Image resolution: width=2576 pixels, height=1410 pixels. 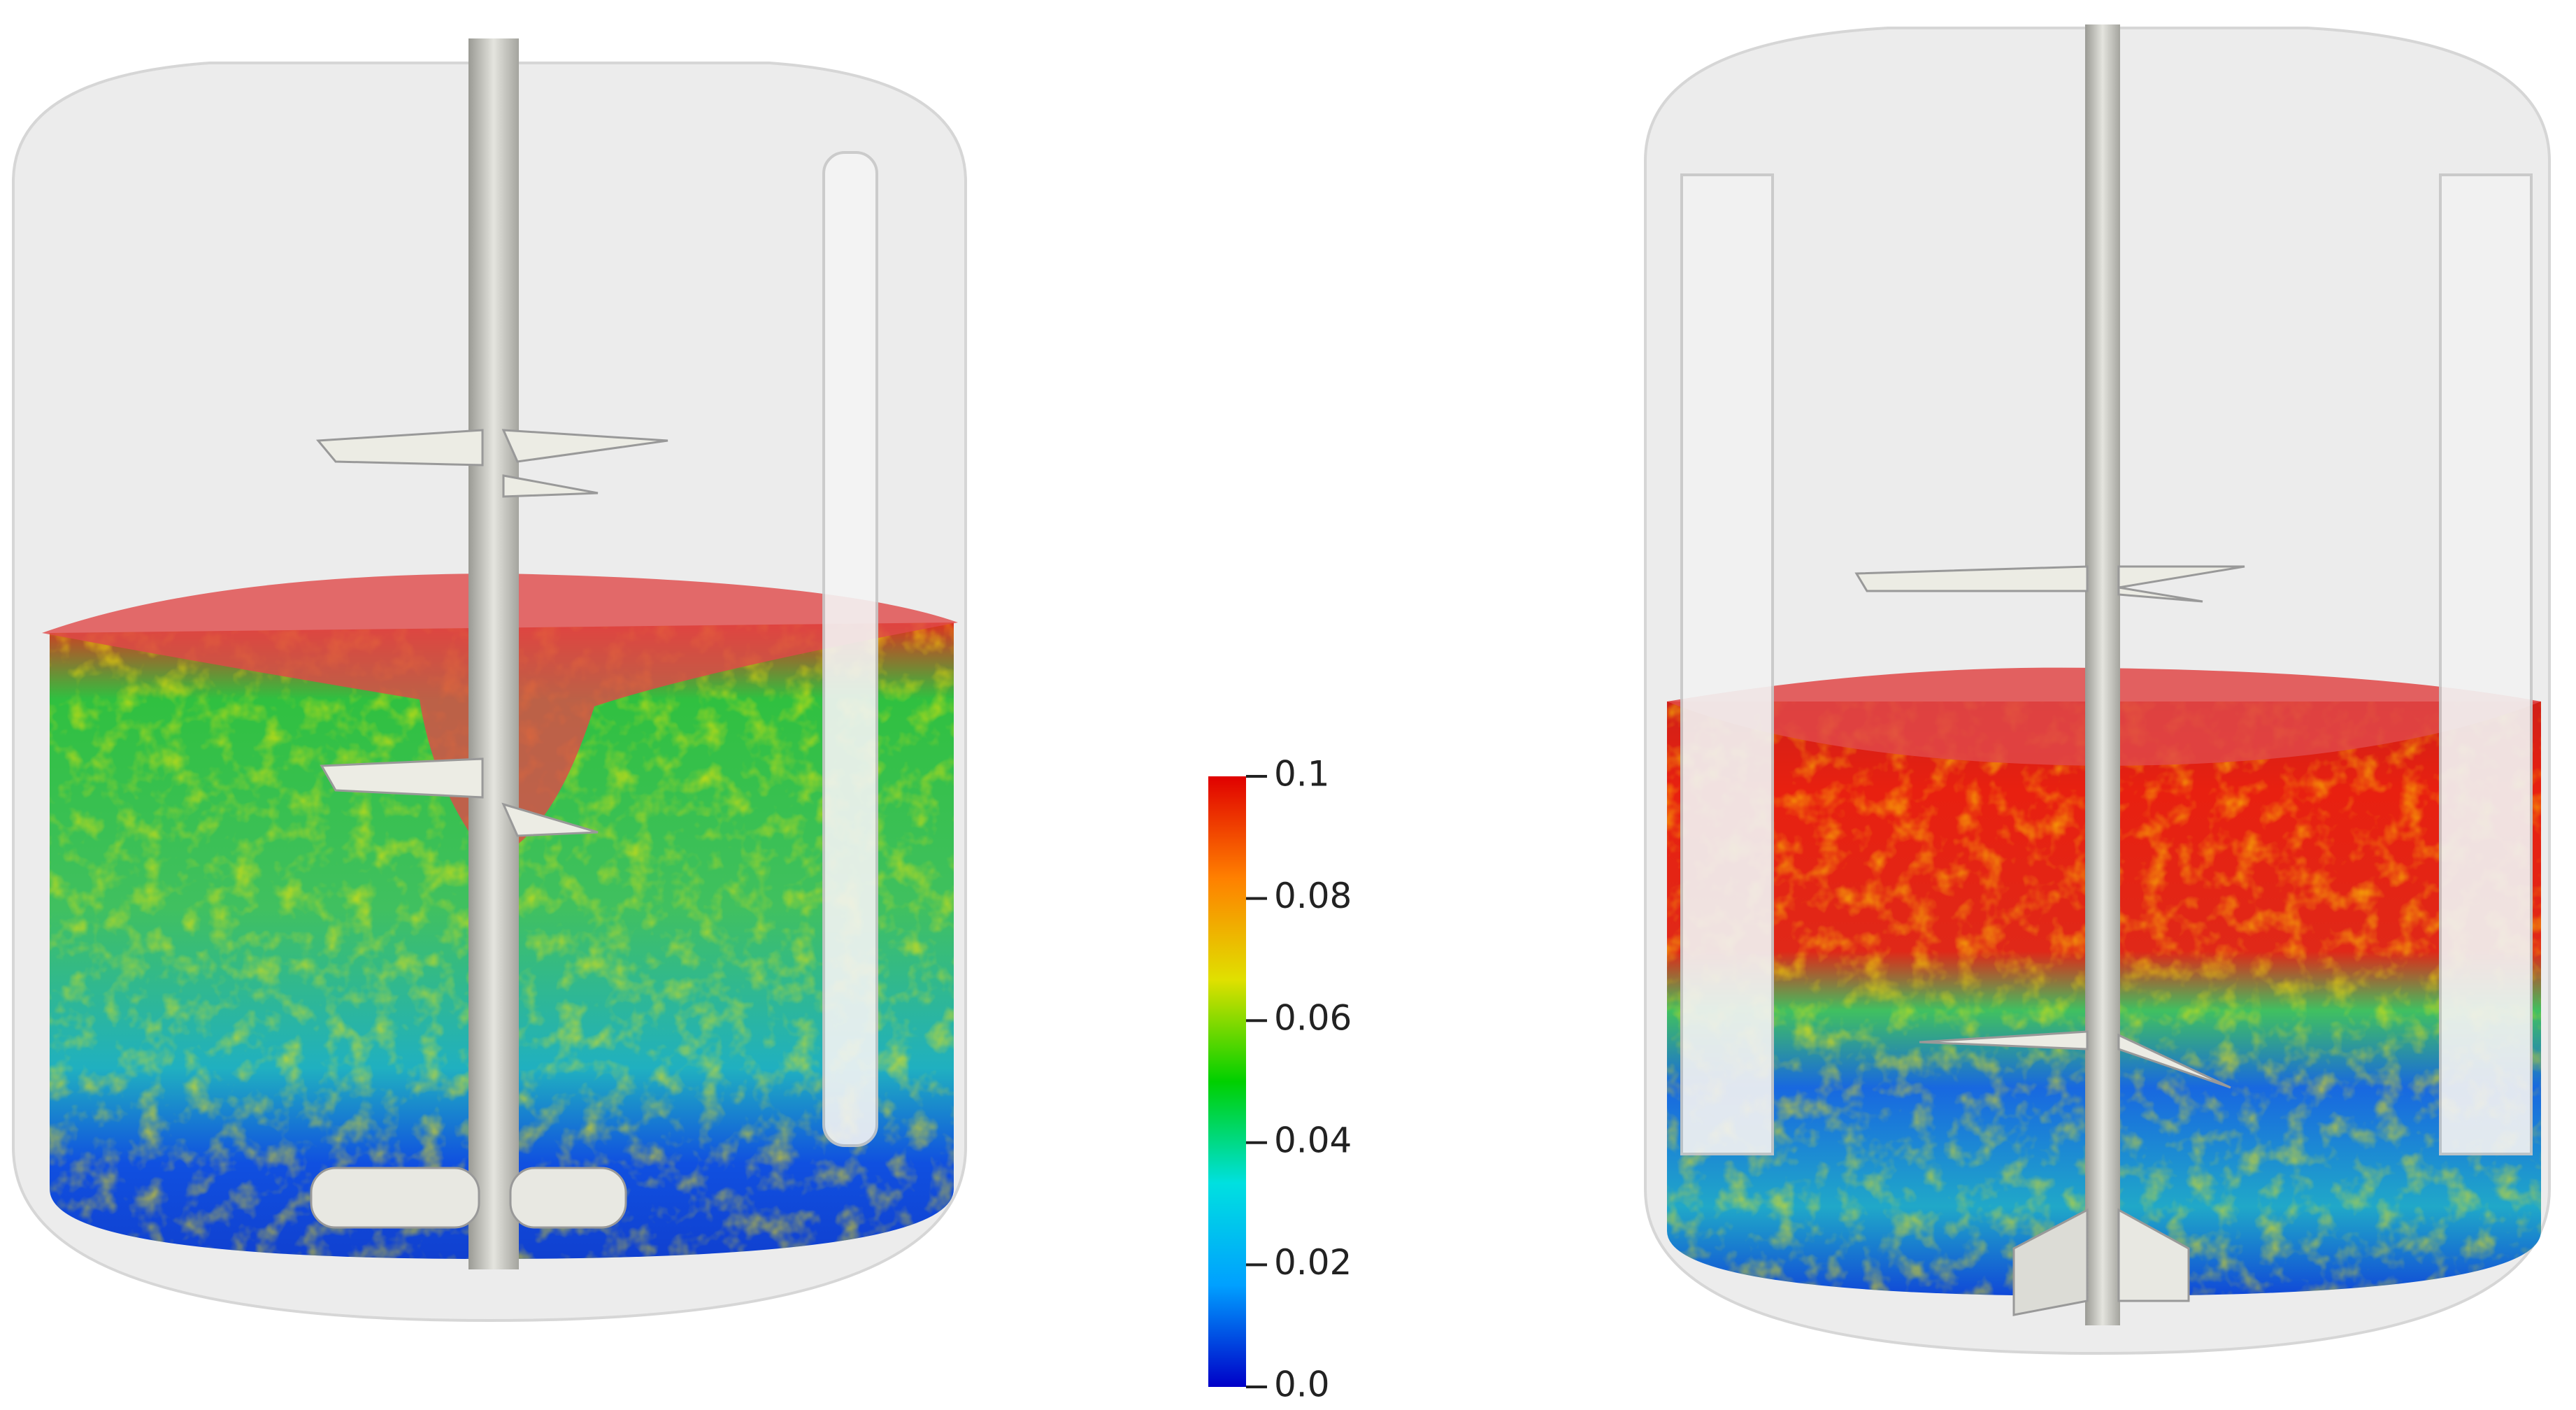 What do you see at coordinates (1227, 1081) in the screenshot?
I see `colorbar-bar` at bounding box center [1227, 1081].